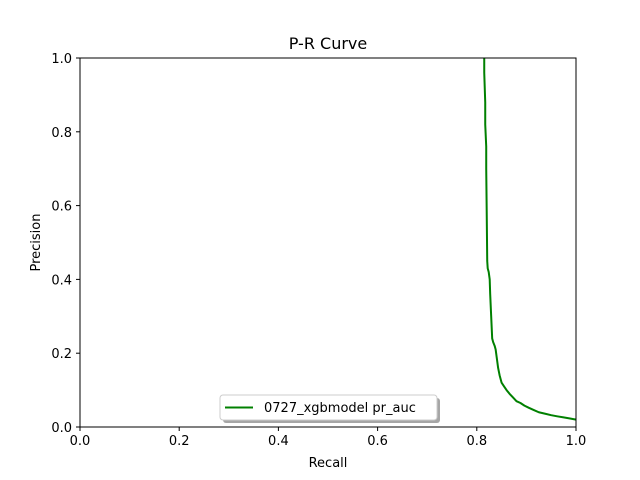 This screenshot has width=640, height=480. Describe the element at coordinates (179, 441) in the screenshot. I see `x-tick-label: 0.2` at that location.